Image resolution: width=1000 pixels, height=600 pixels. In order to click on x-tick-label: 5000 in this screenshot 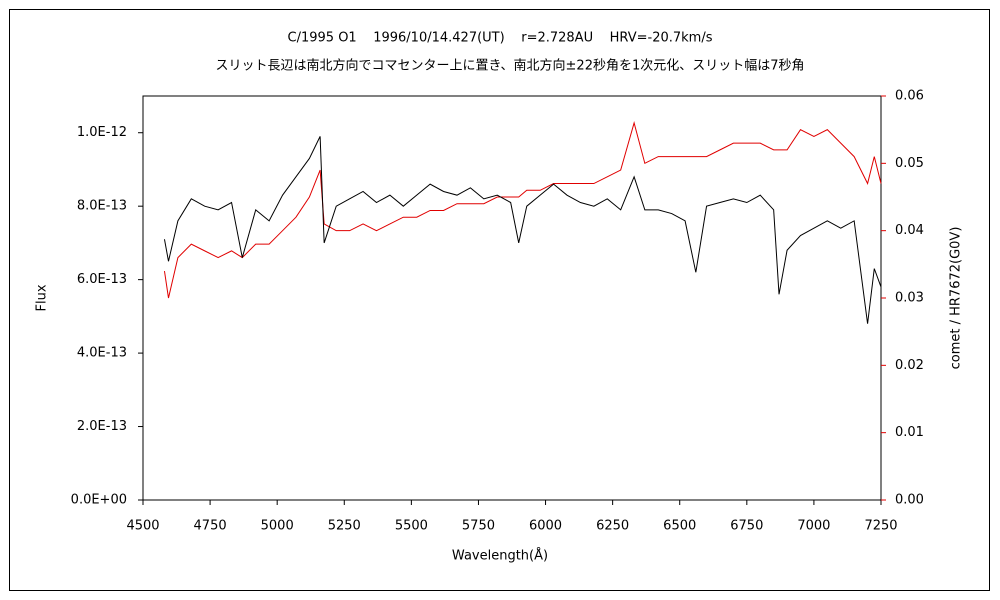, I will do `click(277, 526)`.